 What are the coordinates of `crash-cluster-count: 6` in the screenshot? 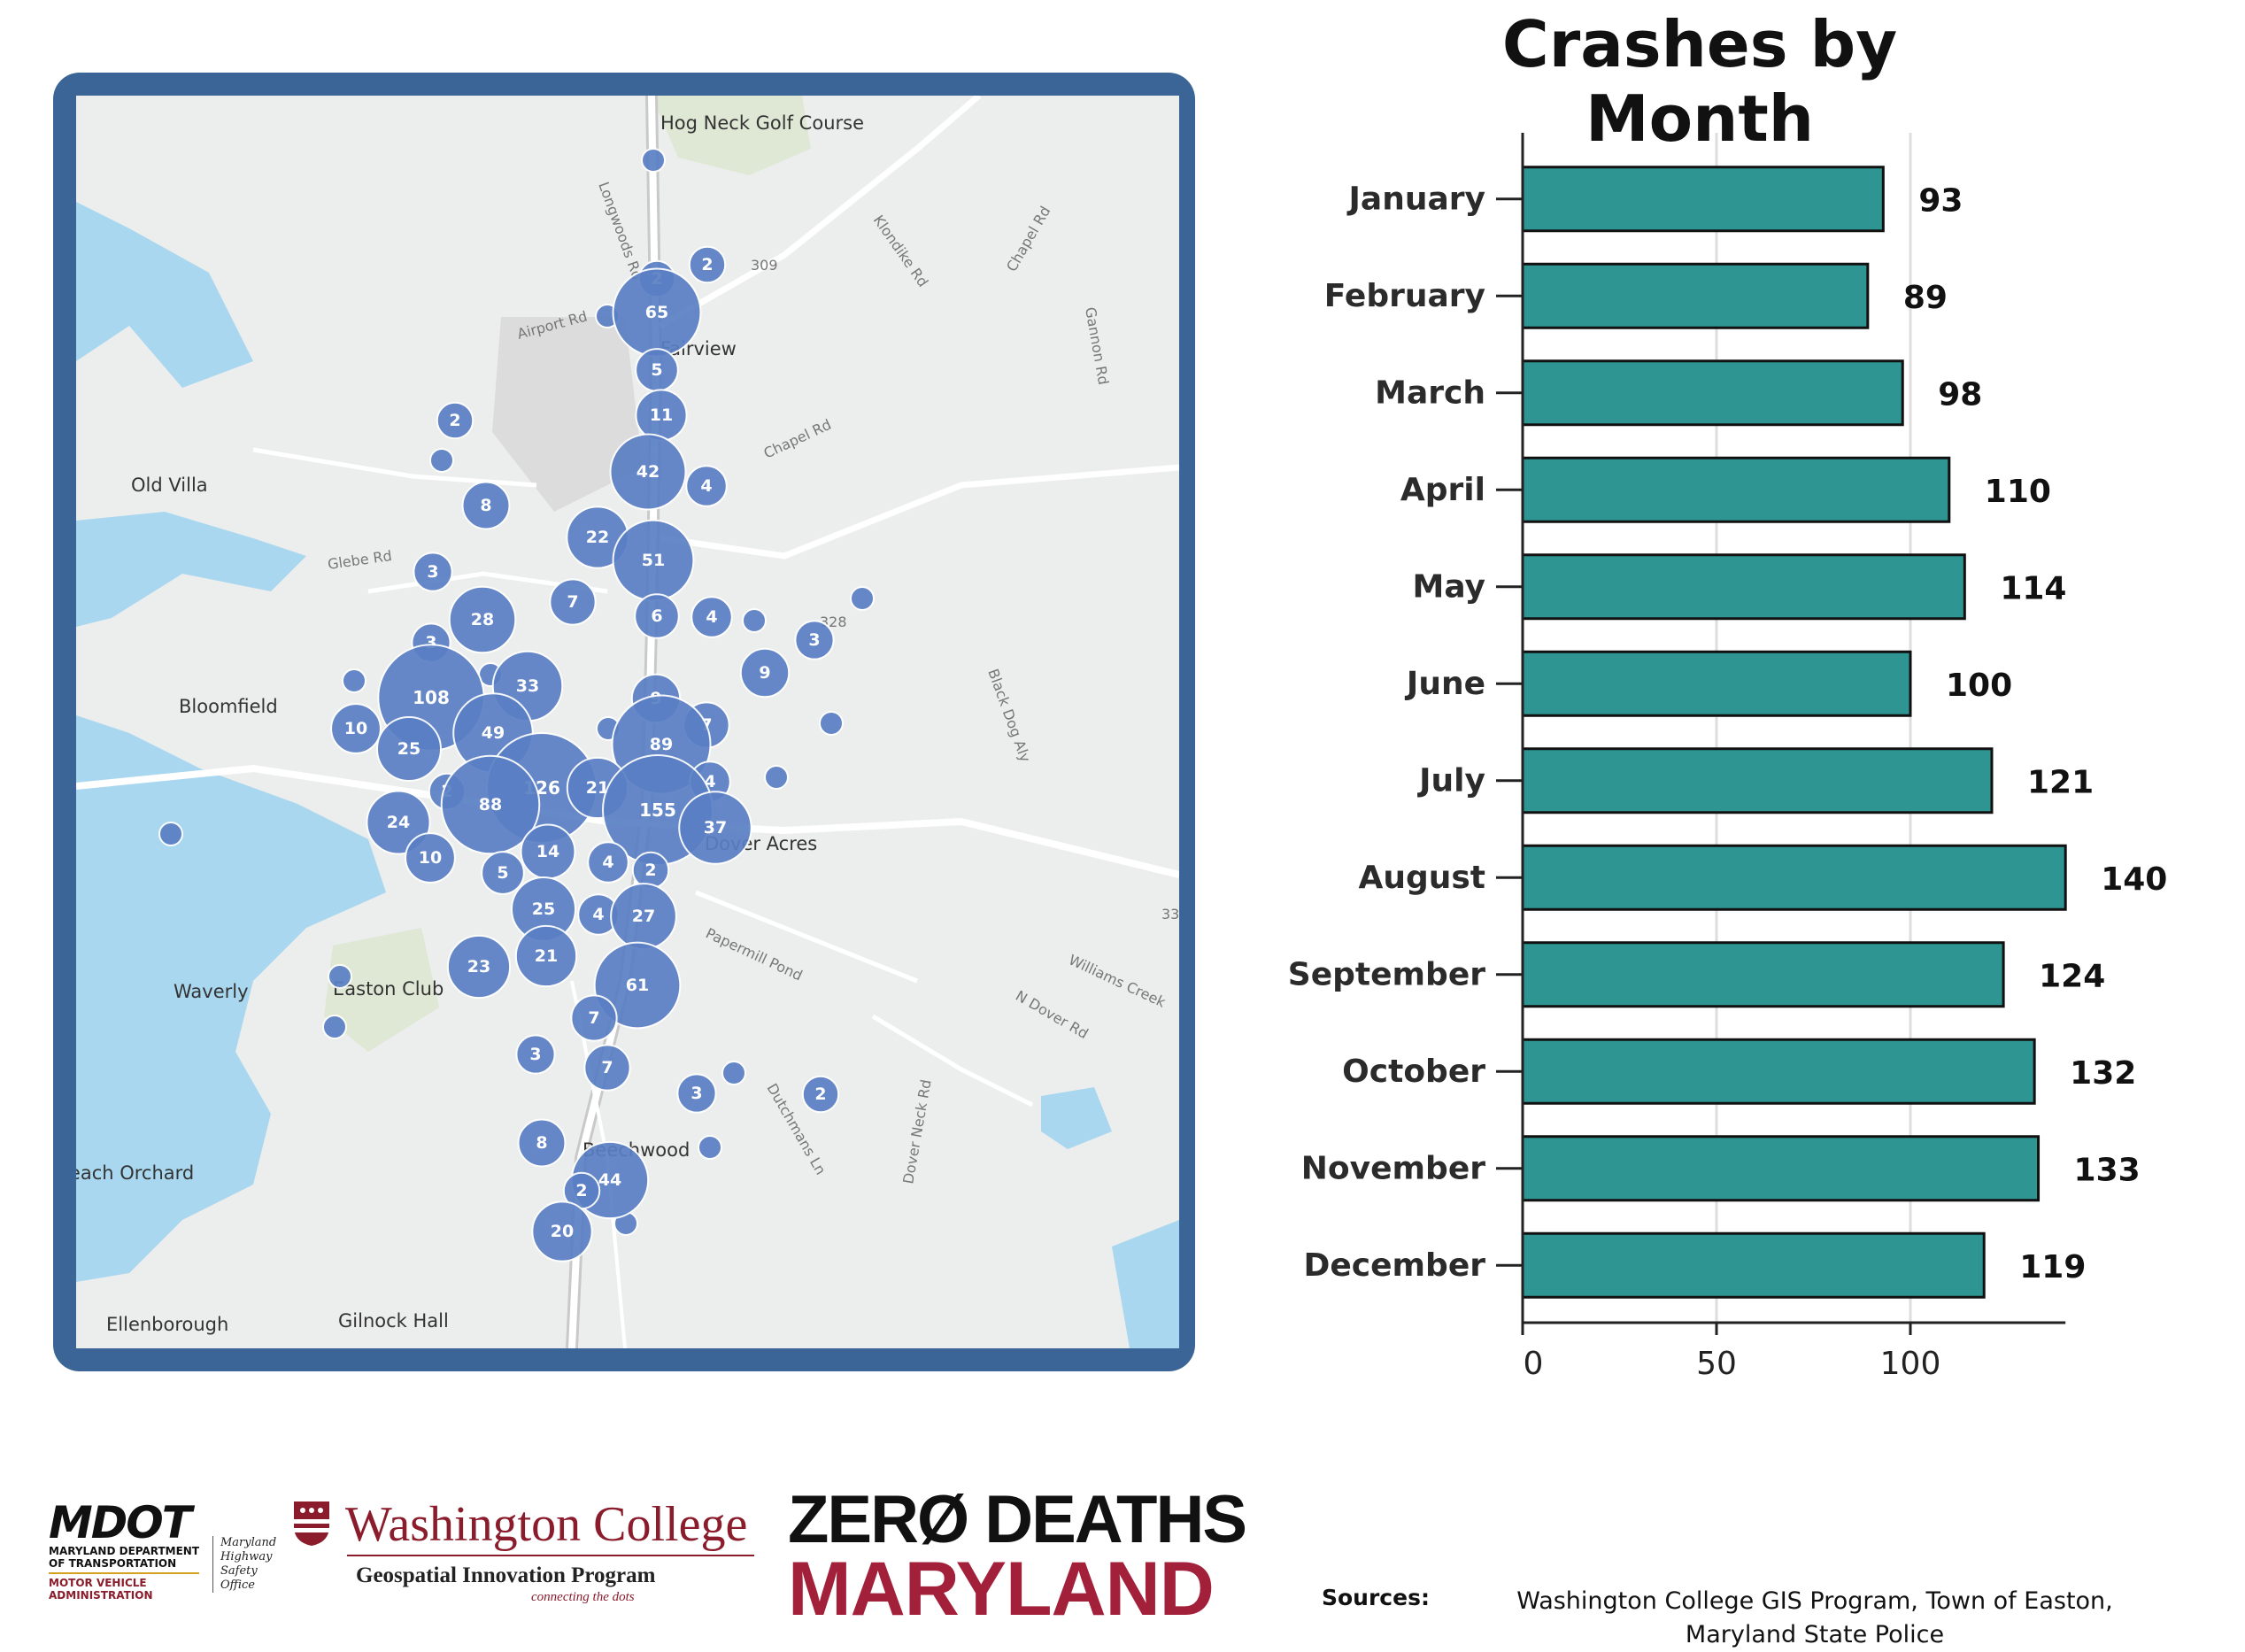 It's located at (656, 616).